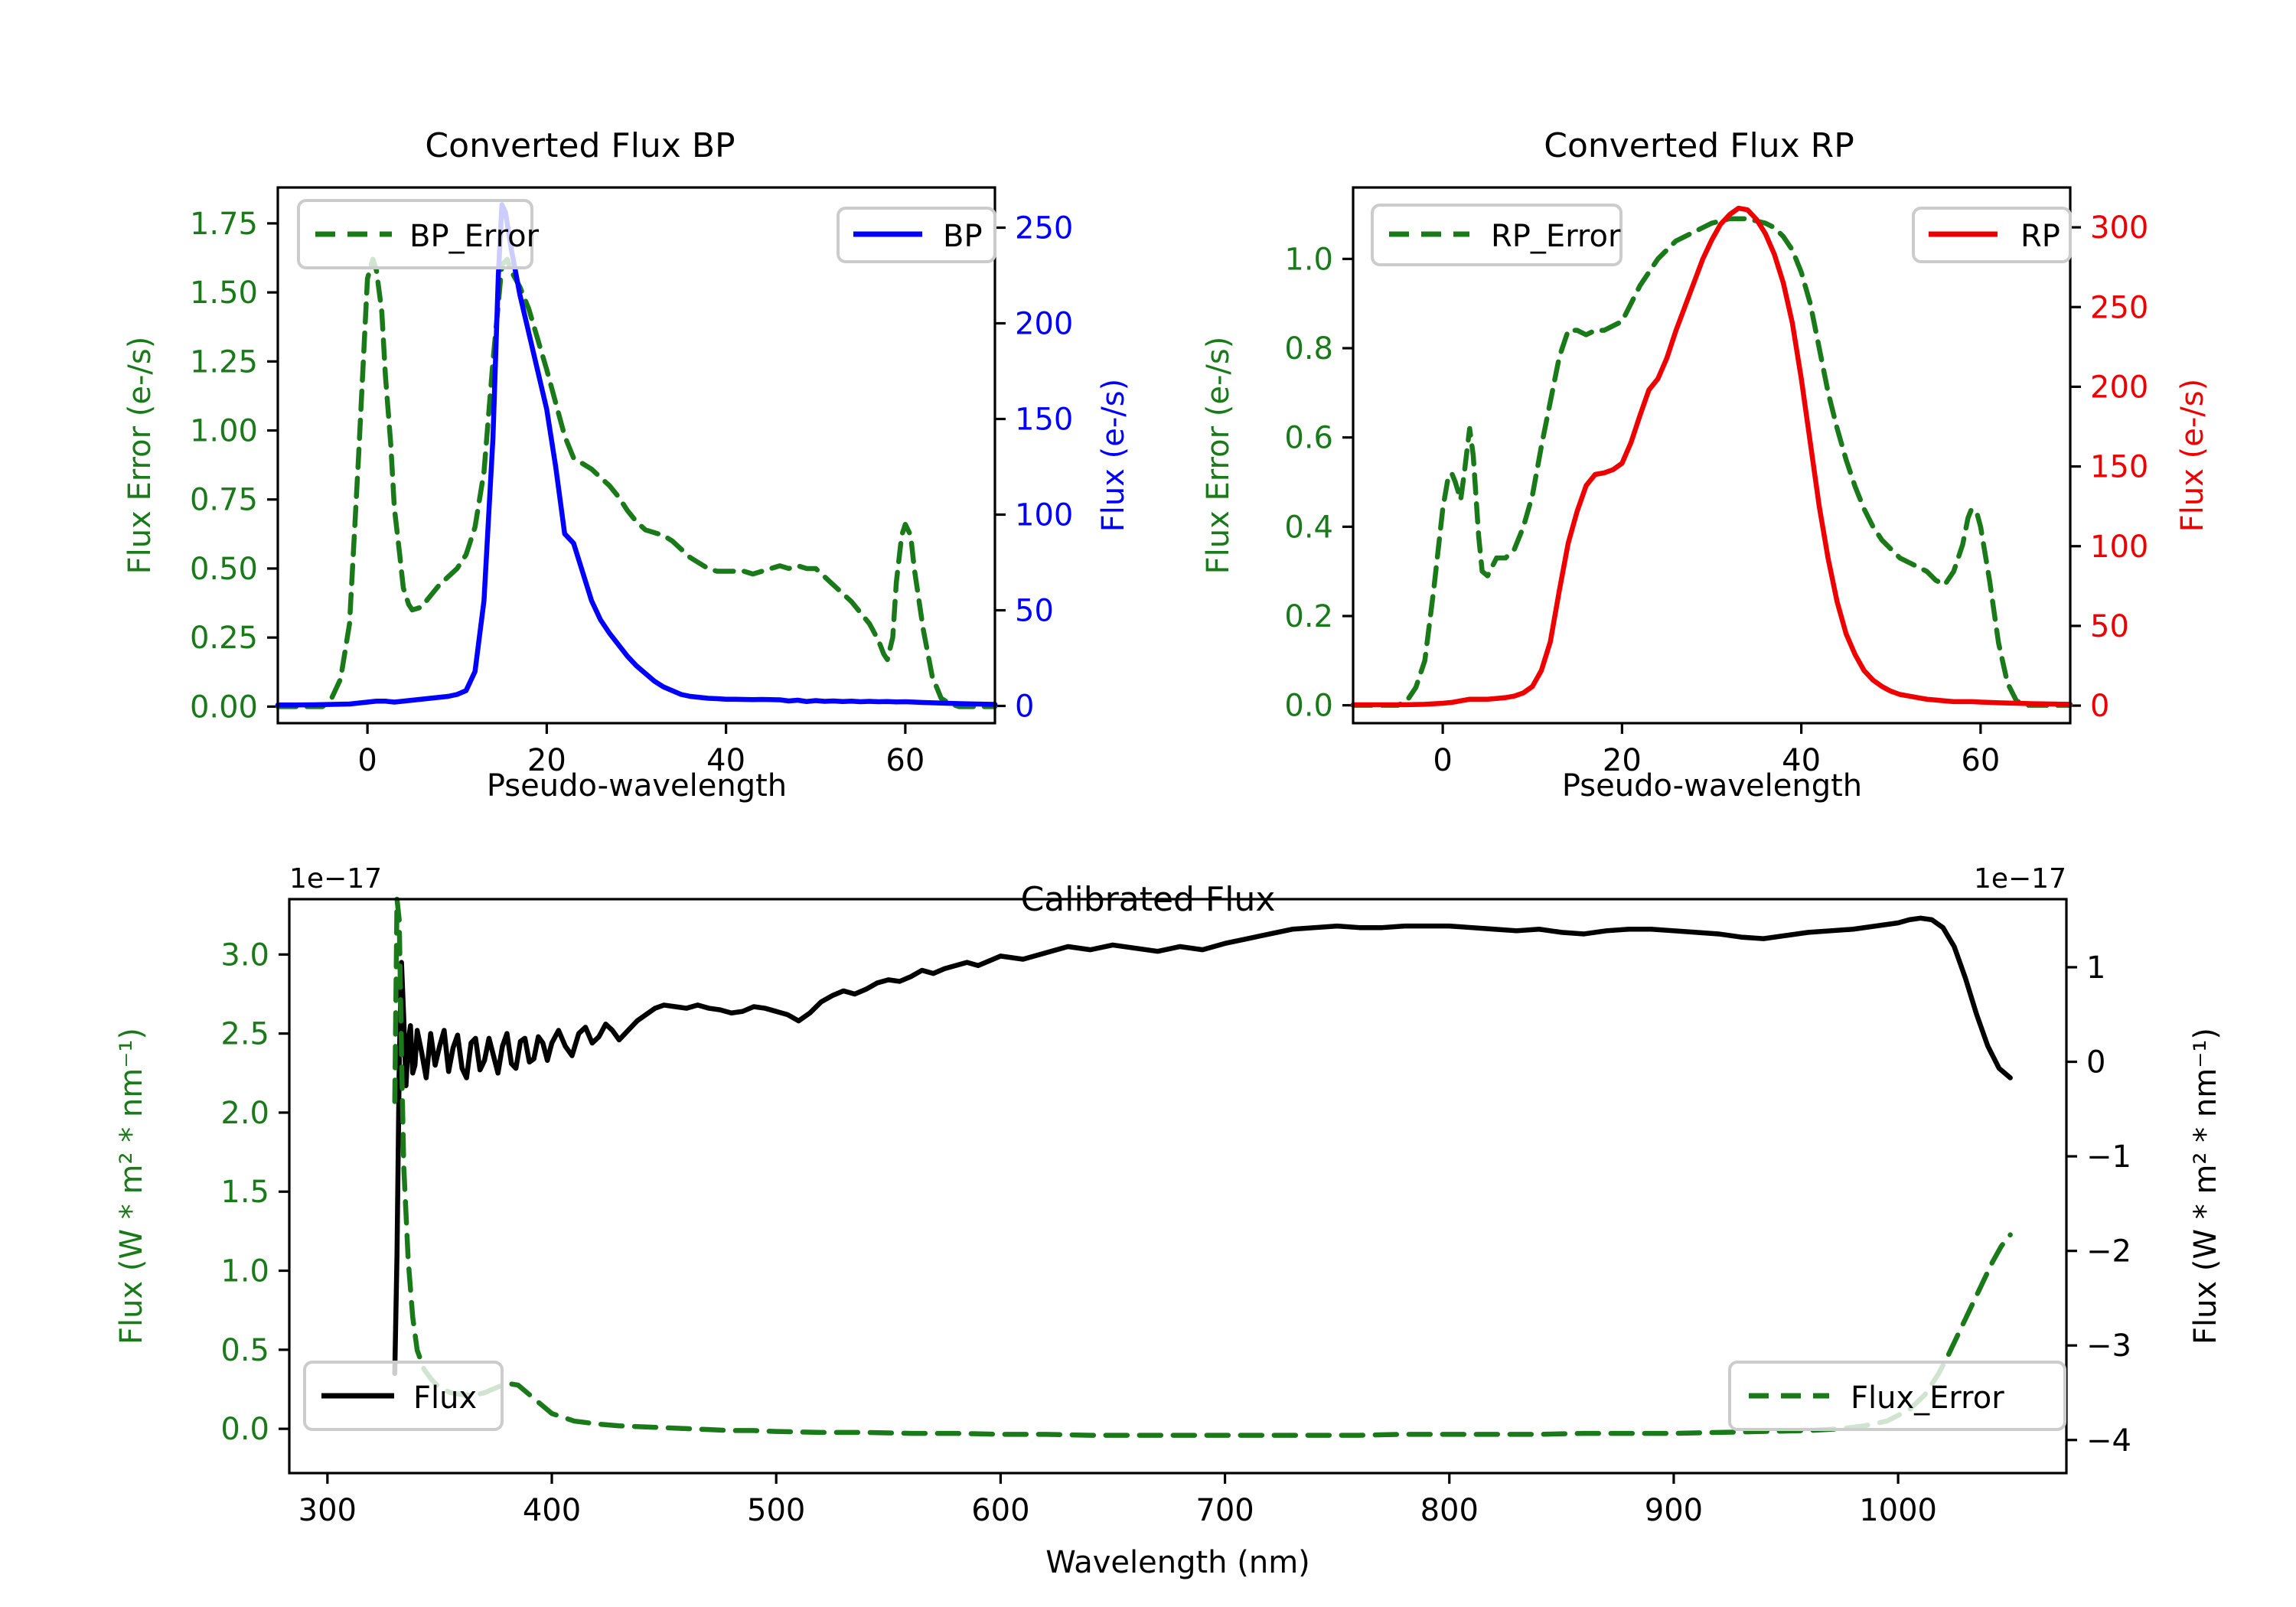 The height and width of the screenshot is (1607, 2296). Describe the element at coordinates (244, 1113) in the screenshot. I see `y-left-tick-label: 2.0` at that location.